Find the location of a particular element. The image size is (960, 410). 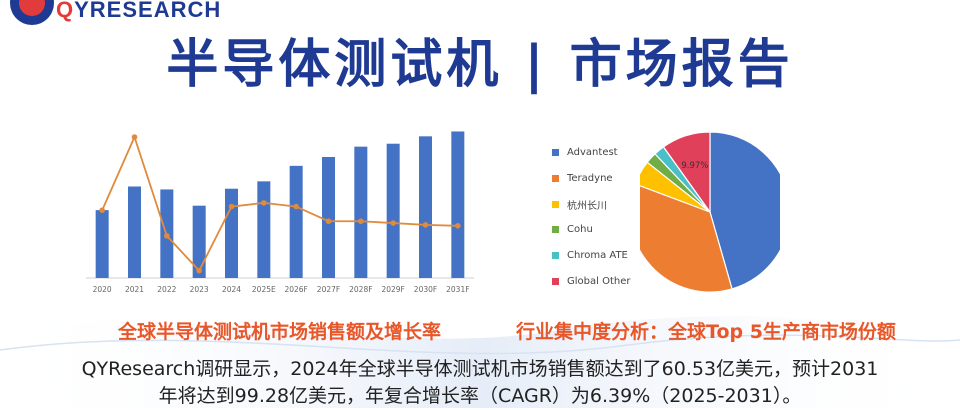

growth-point-2020 is located at coordinates (102, 210).